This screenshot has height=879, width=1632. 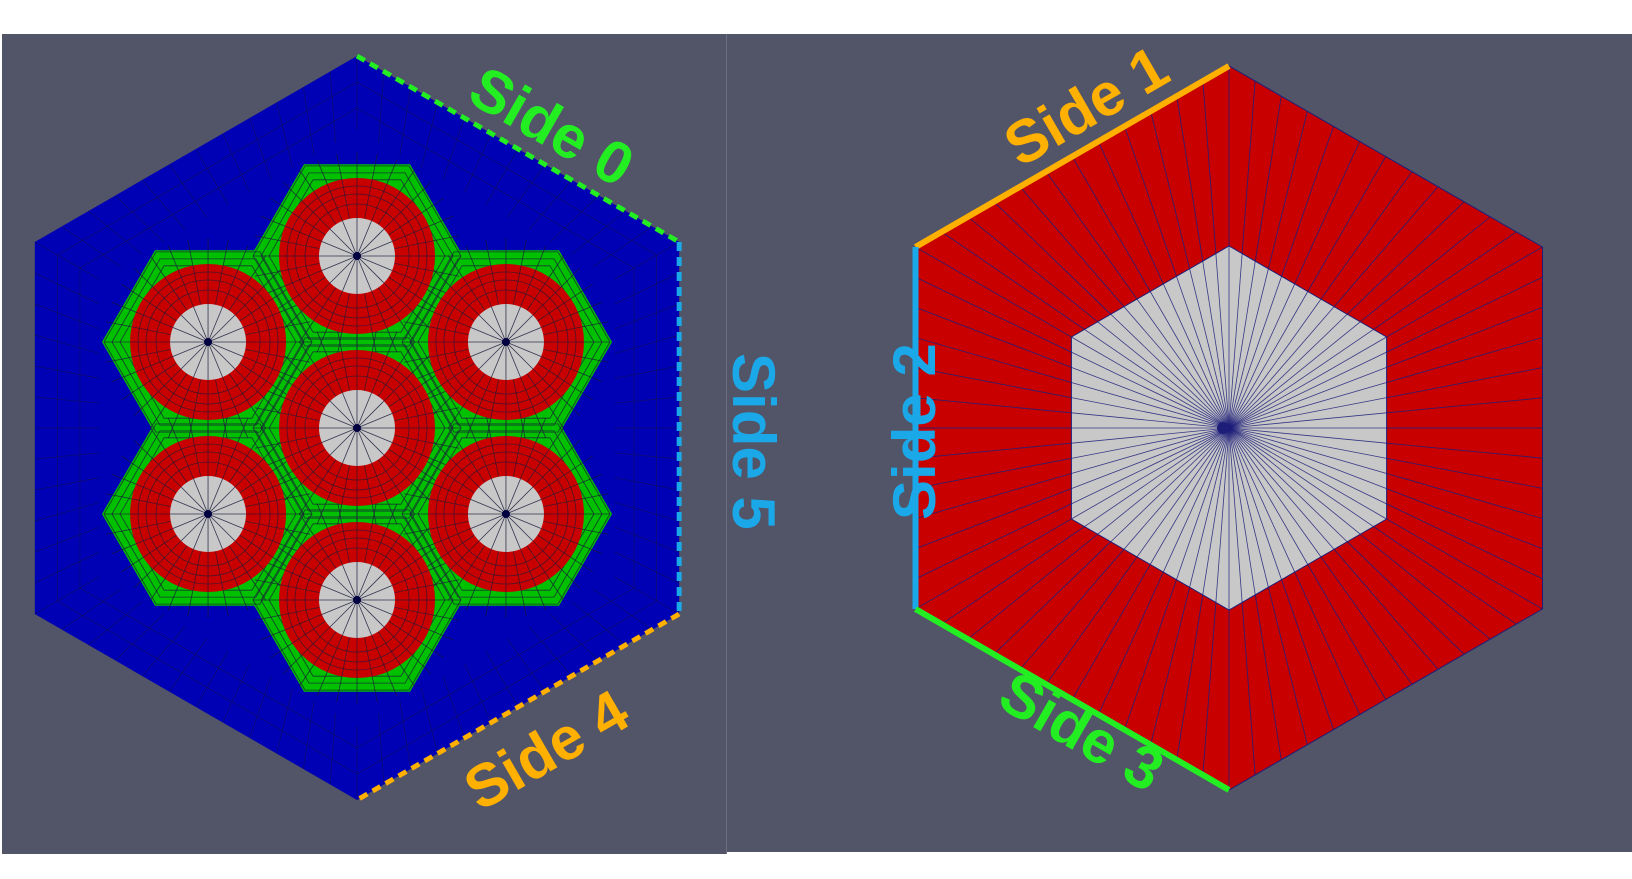 I want to click on inner-mesh, so click(x=1229, y=428).